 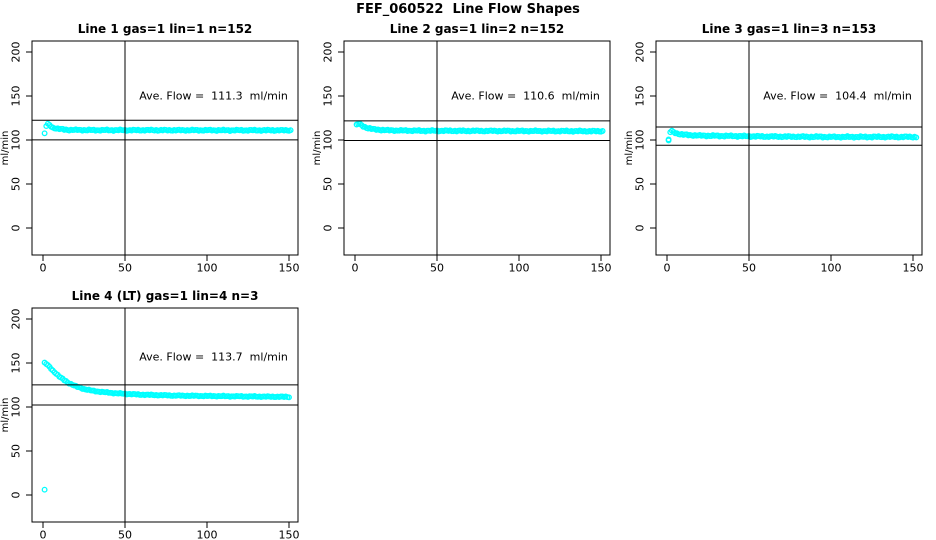 I want to click on average-flow-annotation: Ave. Flow = 104.4 ml/min, so click(x=837, y=96).